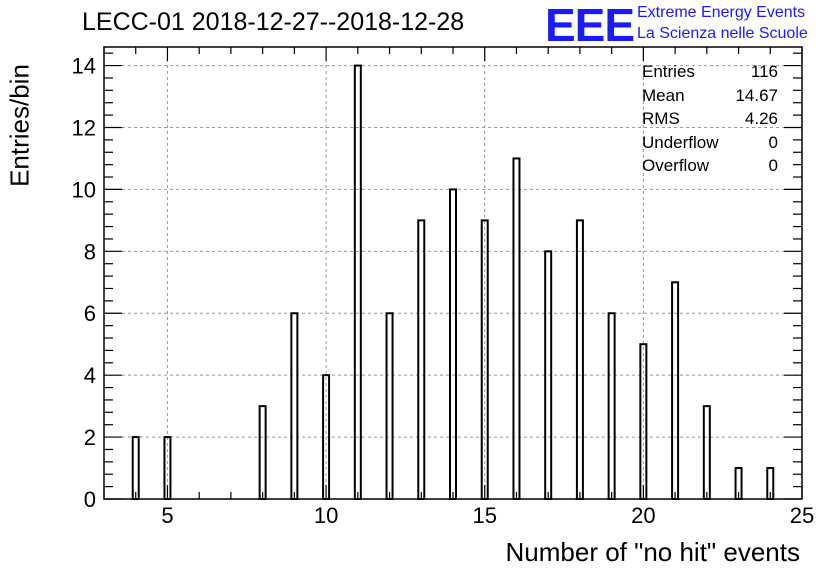 This screenshot has width=836, height=572. Describe the element at coordinates (710, 96) in the screenshot. I see `stats-row-mean: Mean 14.67` at that location.